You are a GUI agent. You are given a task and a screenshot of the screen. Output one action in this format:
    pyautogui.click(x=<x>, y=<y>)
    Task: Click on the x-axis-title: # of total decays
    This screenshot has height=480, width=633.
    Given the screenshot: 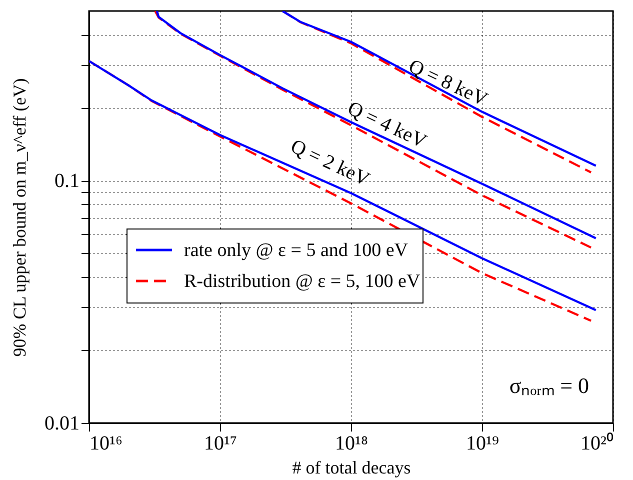 What is the action you would take?
    pyautogui.click(x=351, y=468)
    